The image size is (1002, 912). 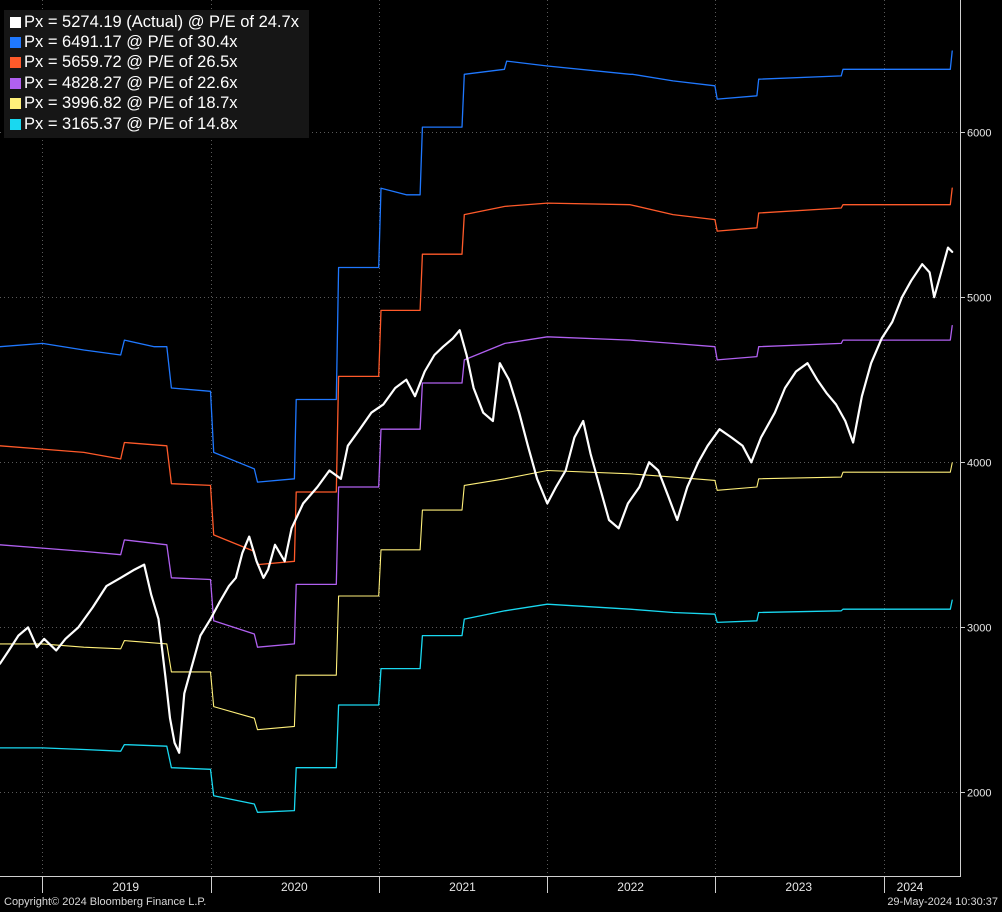 I want to click on legend-label: Px = 3165.37 @ P/E of 14.8x, so click(x=131, y=123).